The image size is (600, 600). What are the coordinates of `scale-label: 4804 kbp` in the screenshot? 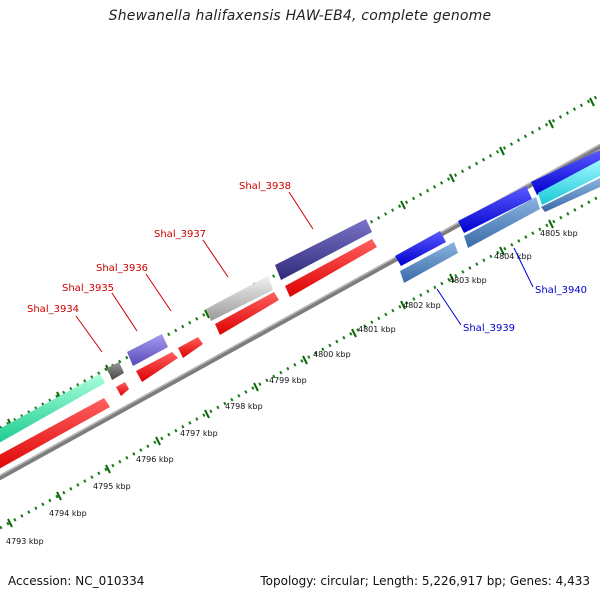 It's located at (513, 256).